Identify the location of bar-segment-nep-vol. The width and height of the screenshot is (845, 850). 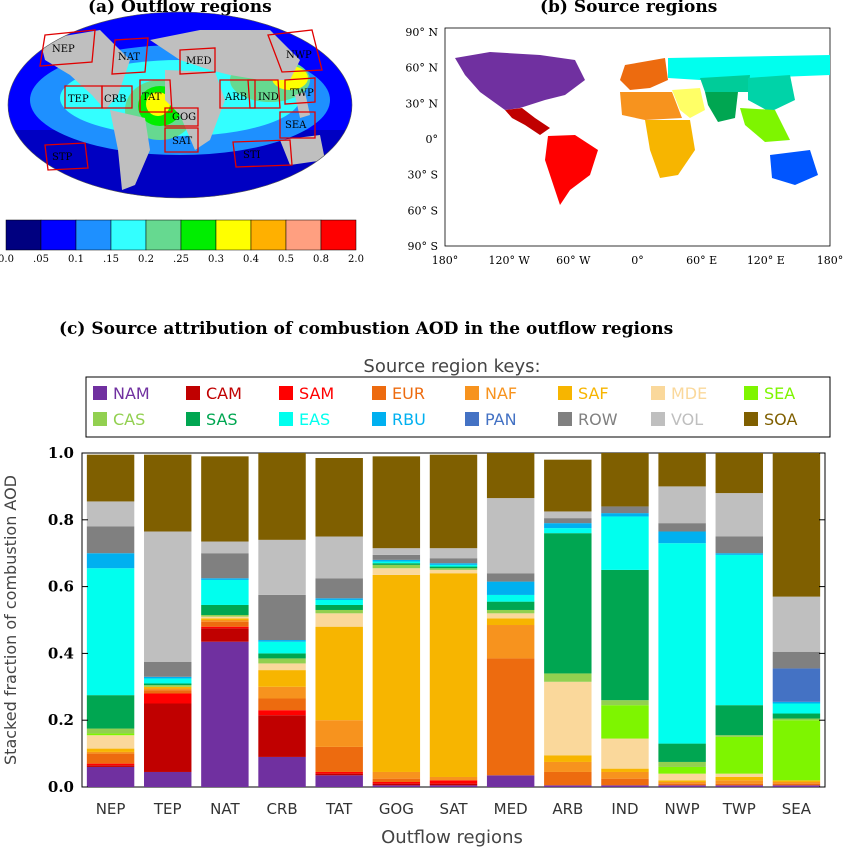
(110, 514).